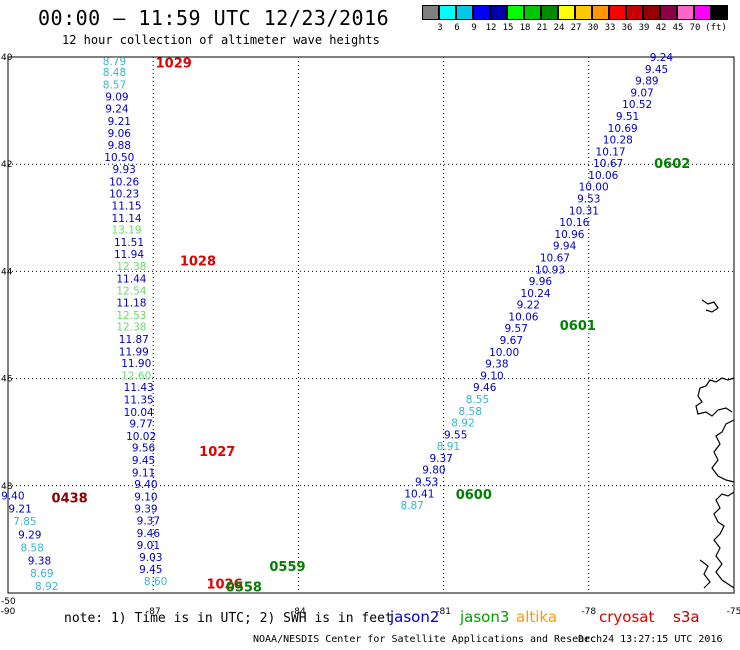 The height and width of the screenshot is (650, 740). What do you see at coordinates (610, 28) in the screenshot?
I see `color-scale-label: 33` at bounding box center [610, 28].